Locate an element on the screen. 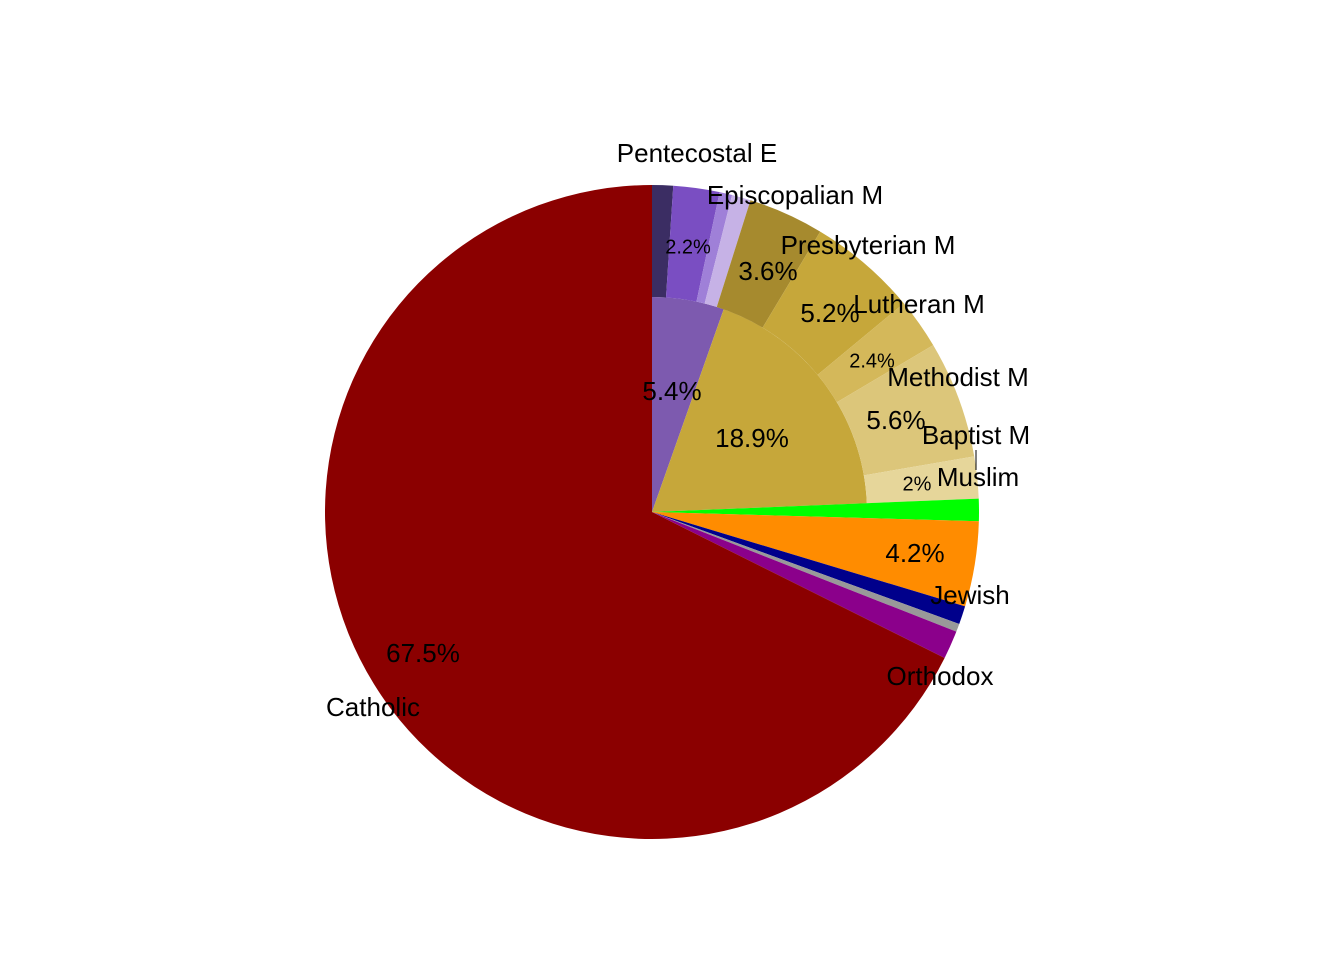 This screenshot has width=1344, height=960. outer-slice-methodist-m is located at coordinates (875, 353).